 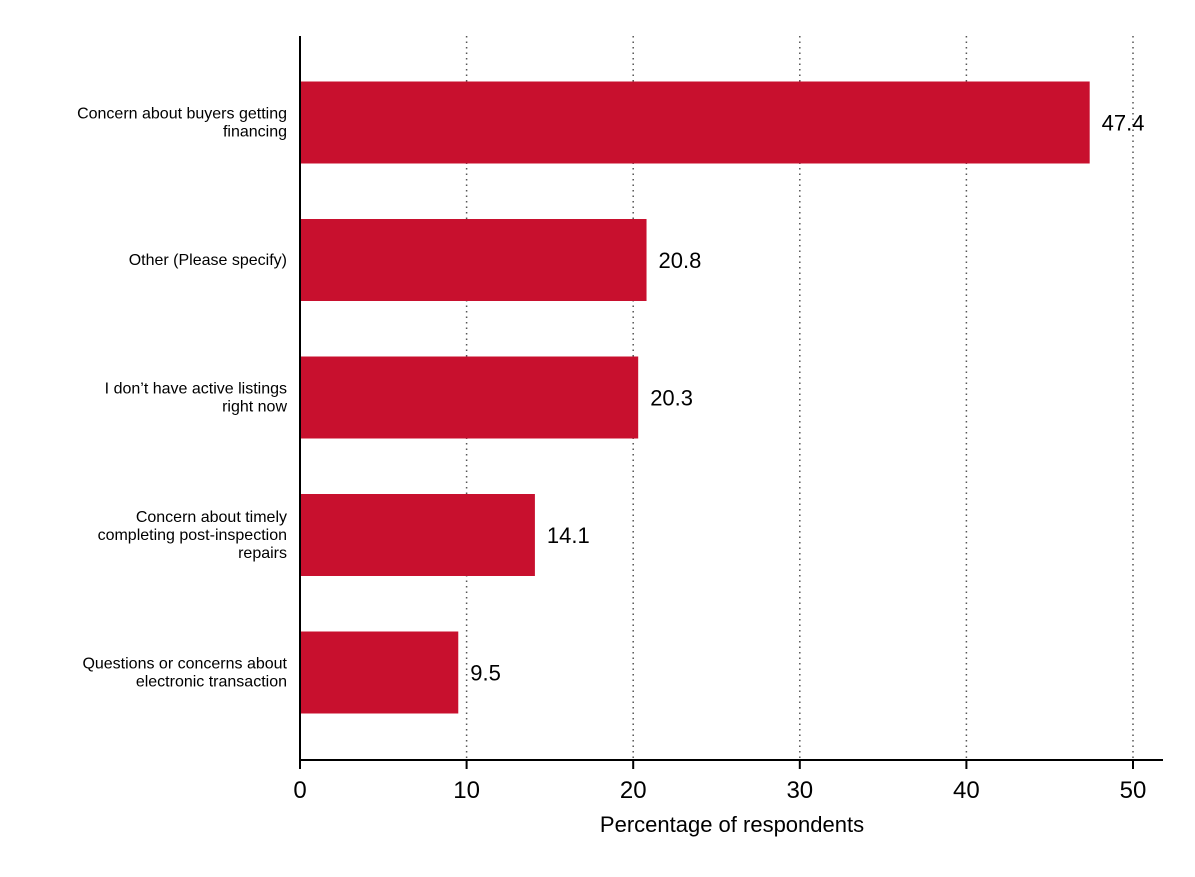 I want to click on x-tick-label-30: 30, so click(x=799, y=790).